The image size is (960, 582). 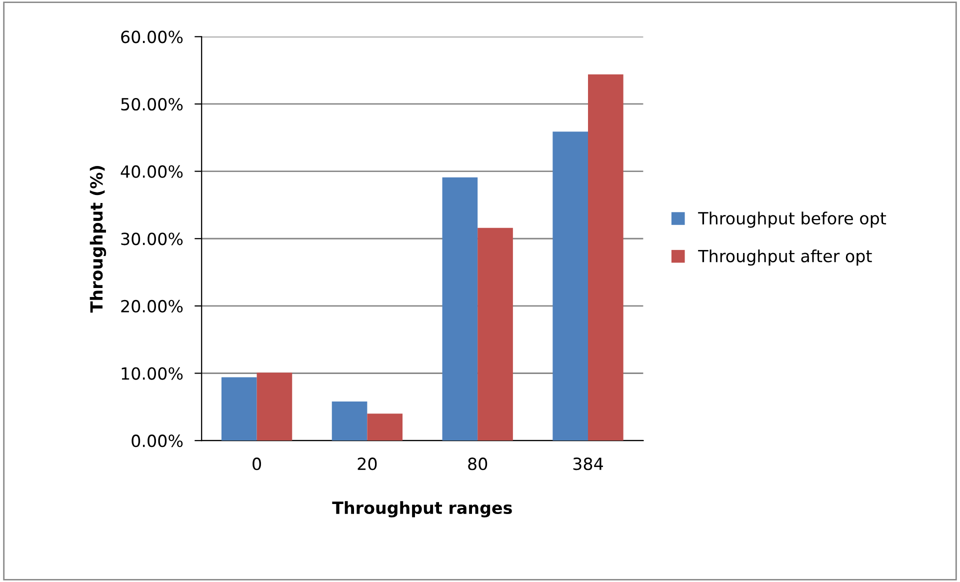 What do you see at coordinates (478, 464) in the screenshot?
I see `x-tick-label: 80` at bounding box center [478, 464].